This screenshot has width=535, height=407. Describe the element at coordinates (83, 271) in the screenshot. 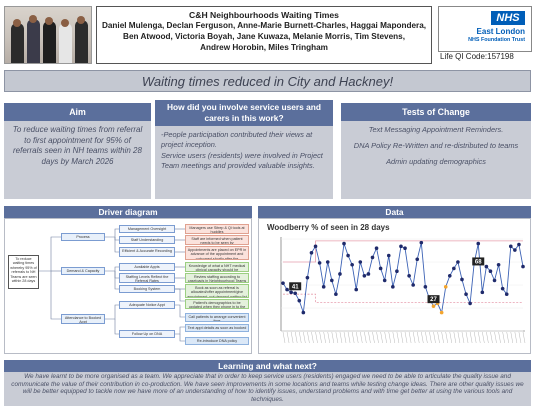

I see `primary-driver-demand-capacity: Demand & Capacity` at that location.